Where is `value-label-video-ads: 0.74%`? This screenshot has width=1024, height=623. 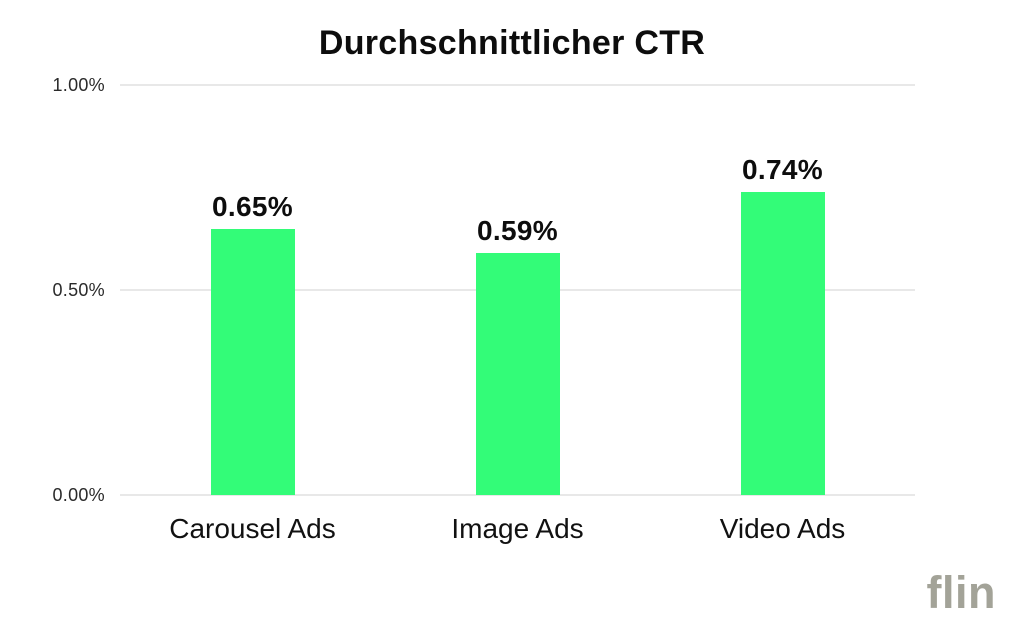 value-label-video-ads: 0.74% is located at coordinates (782, 169).